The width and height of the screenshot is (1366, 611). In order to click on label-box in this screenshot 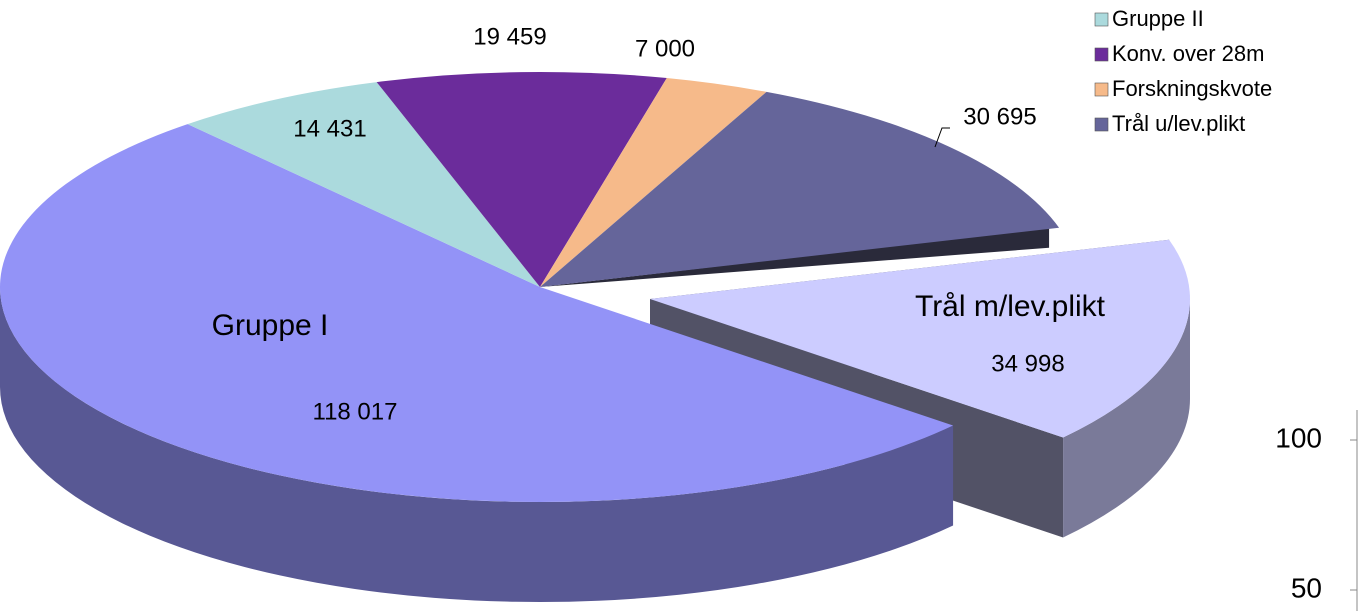, I will do `click(279, 328)`.